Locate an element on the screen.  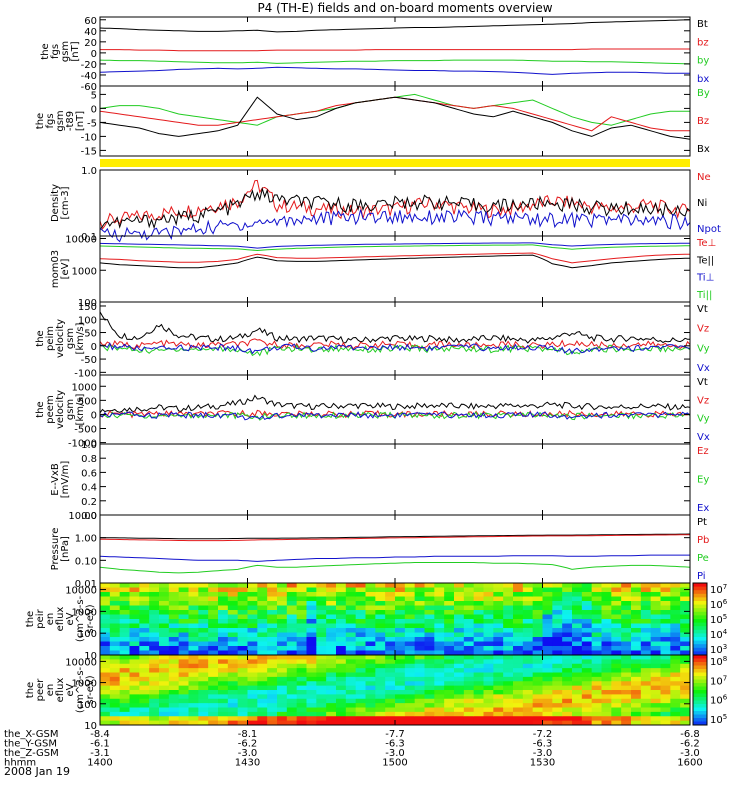
y-axis-label-p2: the fgs gsm -t89 [nT] is located at coordinates (60, 120).